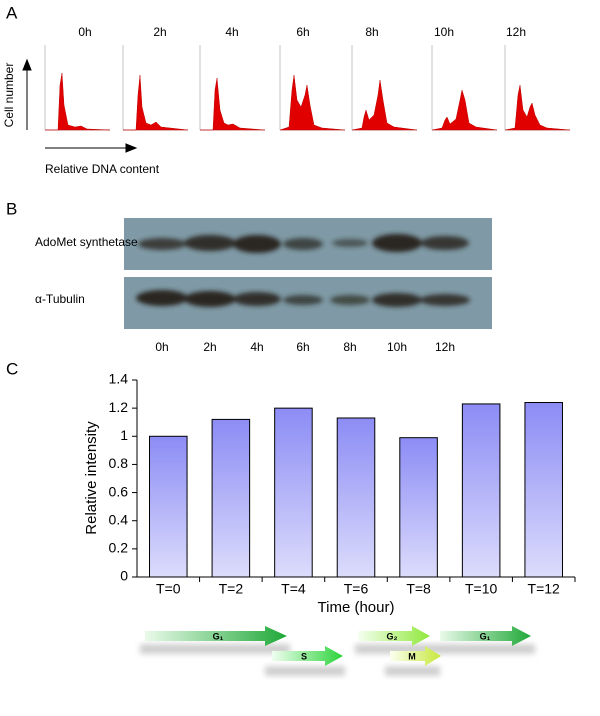  Describe the element at coordinates (397, 347) in the screenshot. I see `lane-label: 10h` at that location.